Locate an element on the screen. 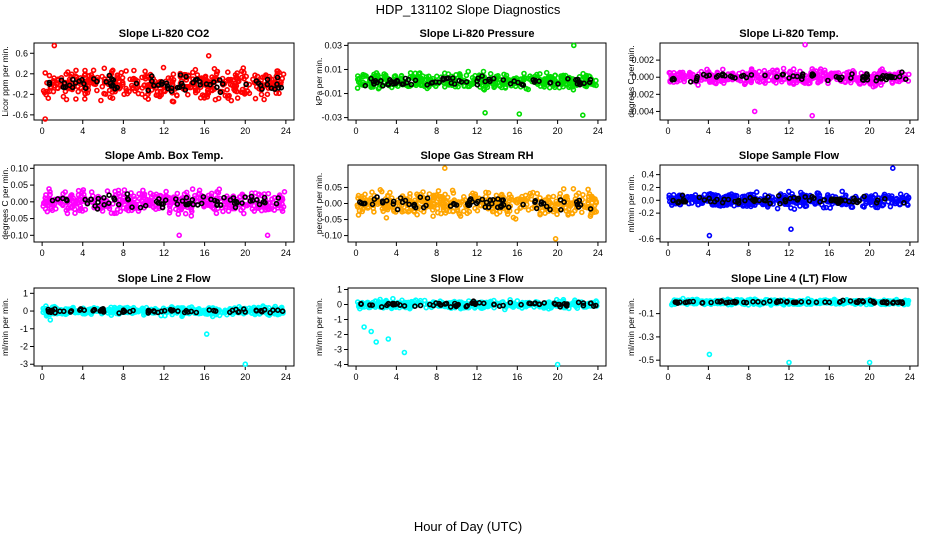  y-tick-label: 1 is located at coordinates (339, 290).